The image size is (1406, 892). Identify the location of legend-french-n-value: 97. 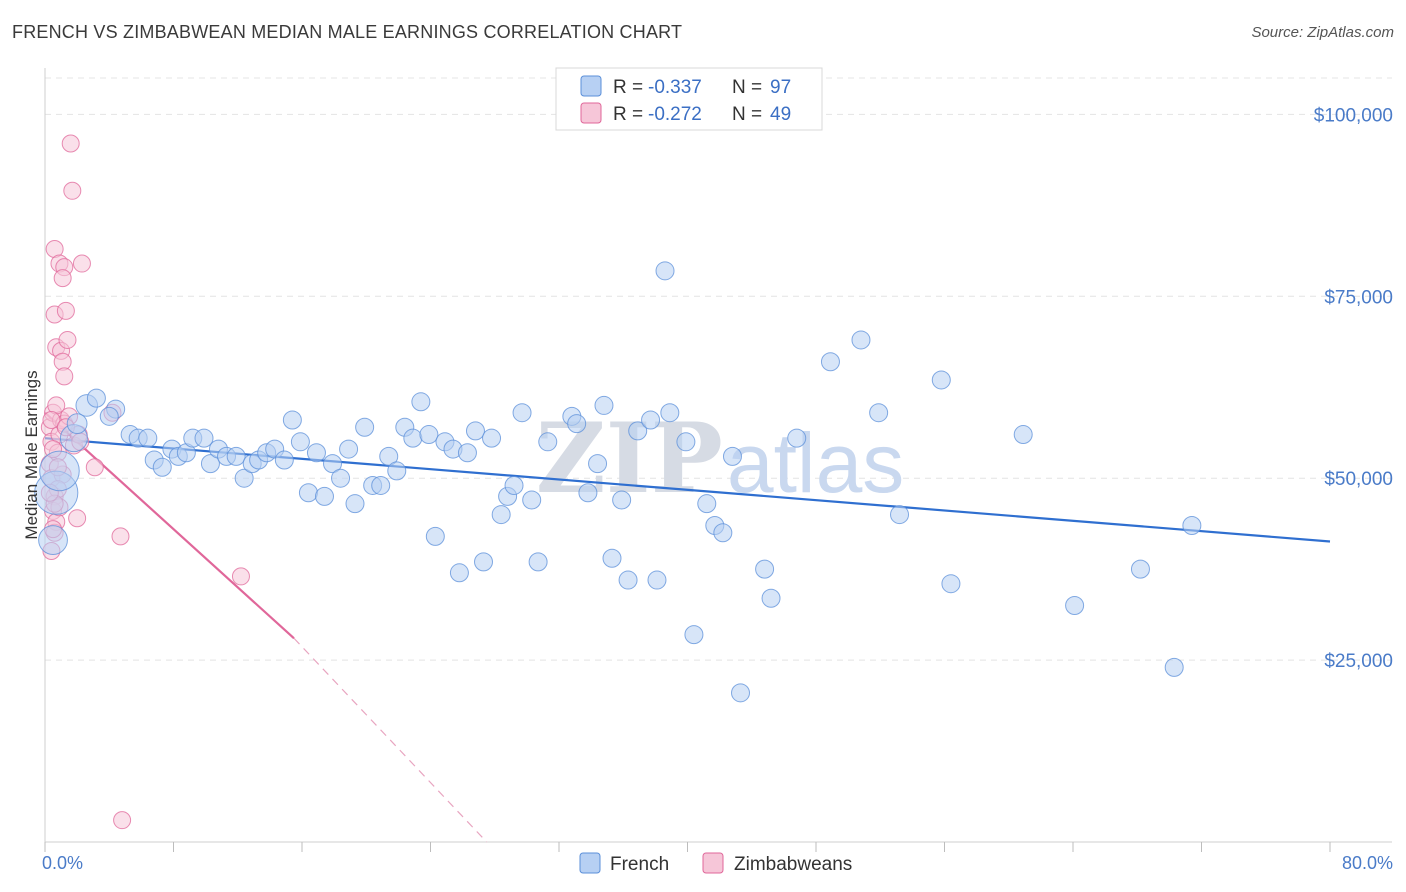
(780, 87).